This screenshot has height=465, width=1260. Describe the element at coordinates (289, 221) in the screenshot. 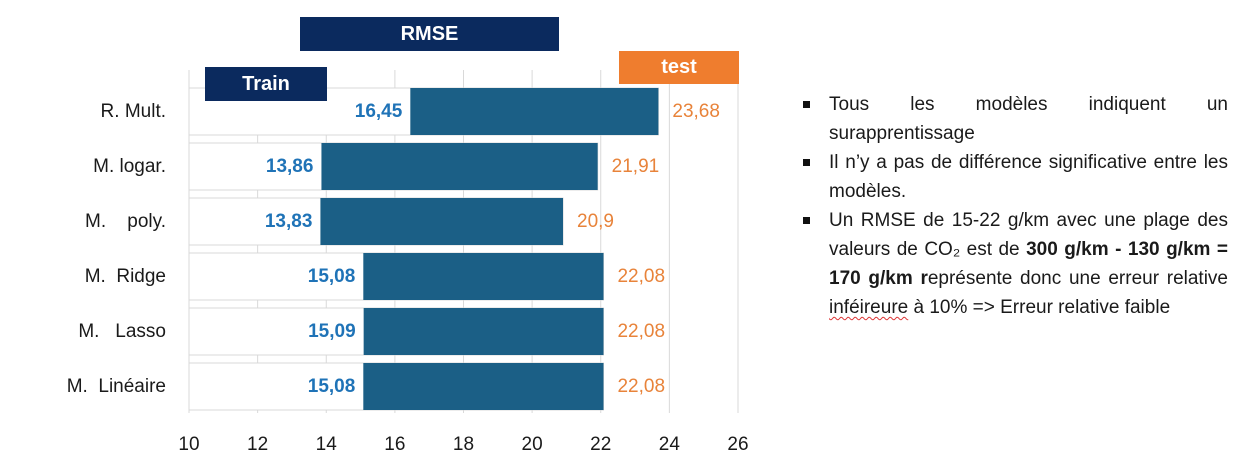

I see `train-value-label: 13,83` at that location.